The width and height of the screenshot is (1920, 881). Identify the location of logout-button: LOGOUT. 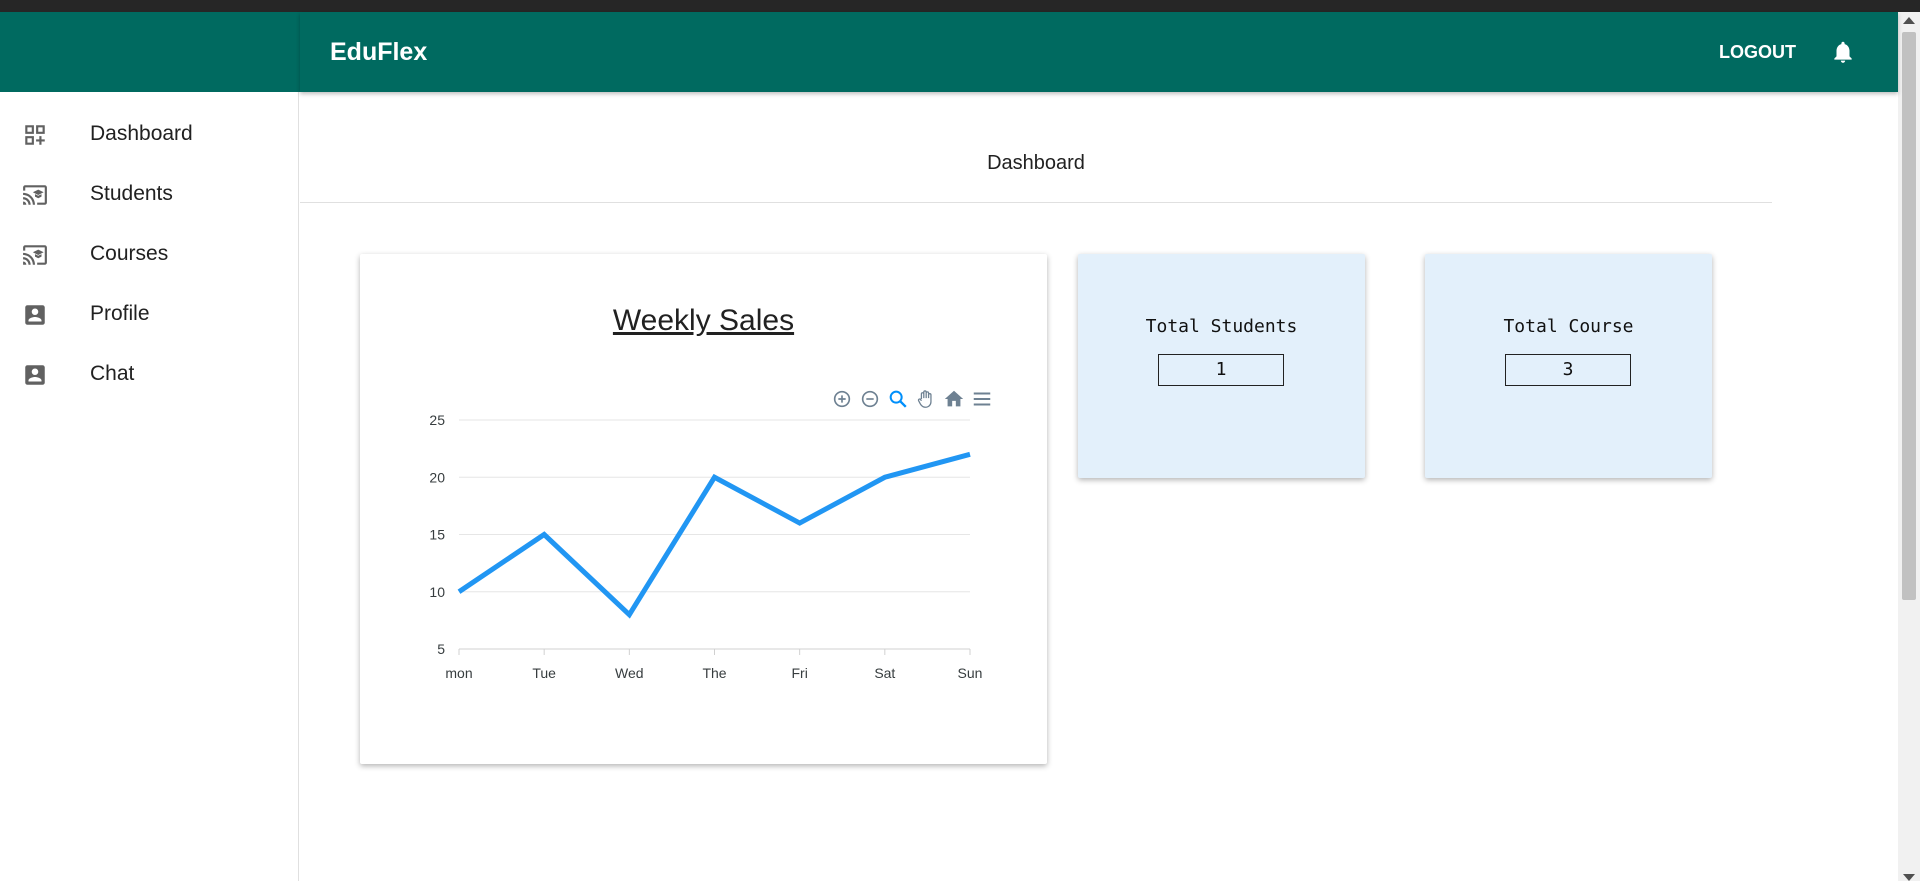
(1757, 52).